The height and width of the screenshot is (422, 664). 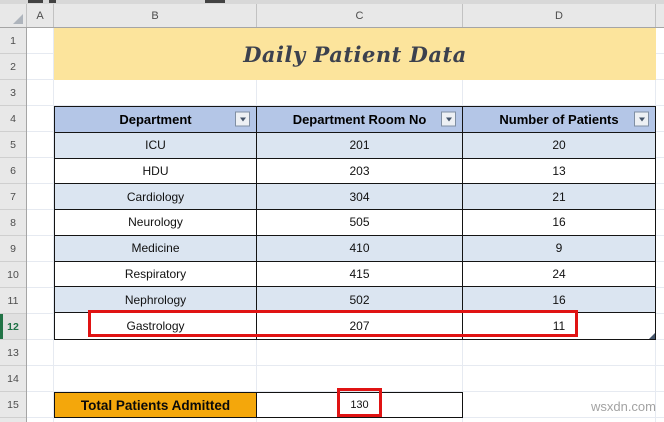 What do you see at coordinates (660, 15) in the screenshot?
I see `column-header-E-partial` at bounding box center [660, 15].